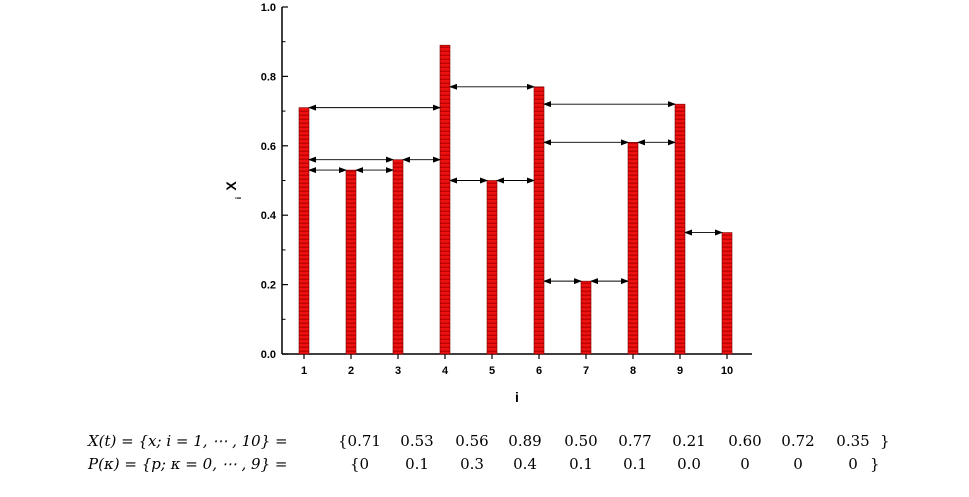  What do you see at coordinates (268, 286) in the screenshot?
I see `y-tick-label: 0.2` at bounding box center [268, 286].